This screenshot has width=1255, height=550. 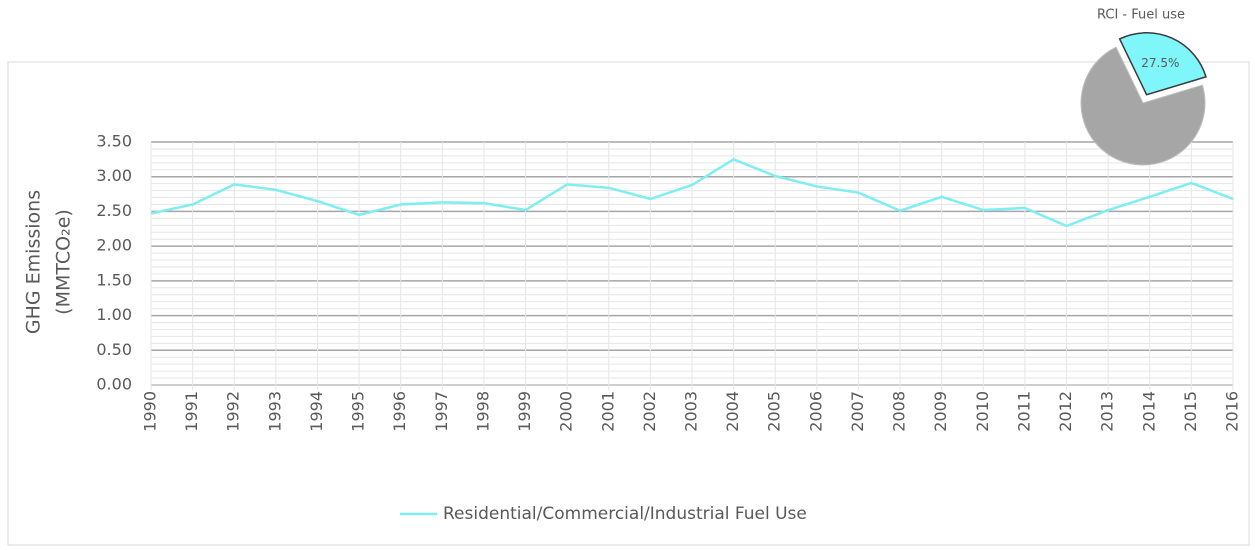 I want to click on y-axis-label: GHG Emissions, so click(x=34, y=262).